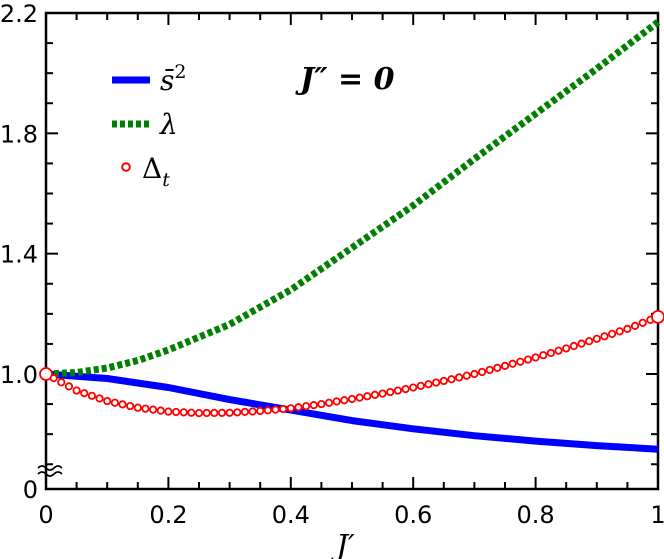 The height and width of the screenshot is (559, 664). I want to click on x-axis-label: J′, so click(342, 544).